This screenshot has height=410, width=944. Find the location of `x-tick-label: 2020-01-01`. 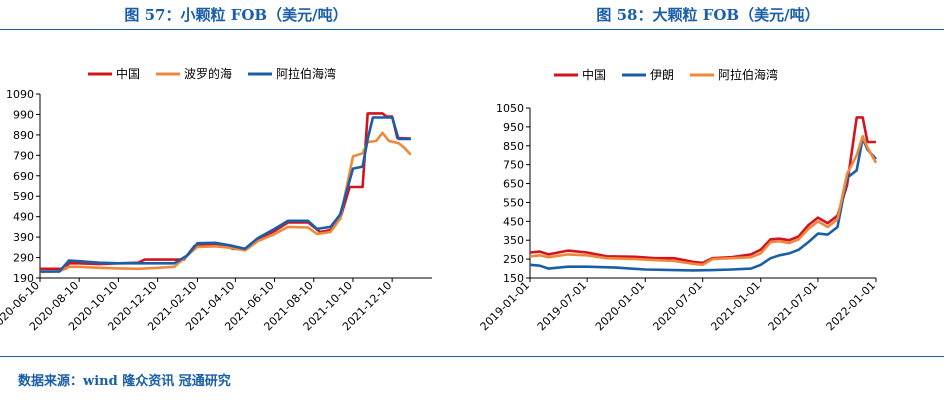

x-tick-label: 2020-01-01 is located at coordinates (620, 306).